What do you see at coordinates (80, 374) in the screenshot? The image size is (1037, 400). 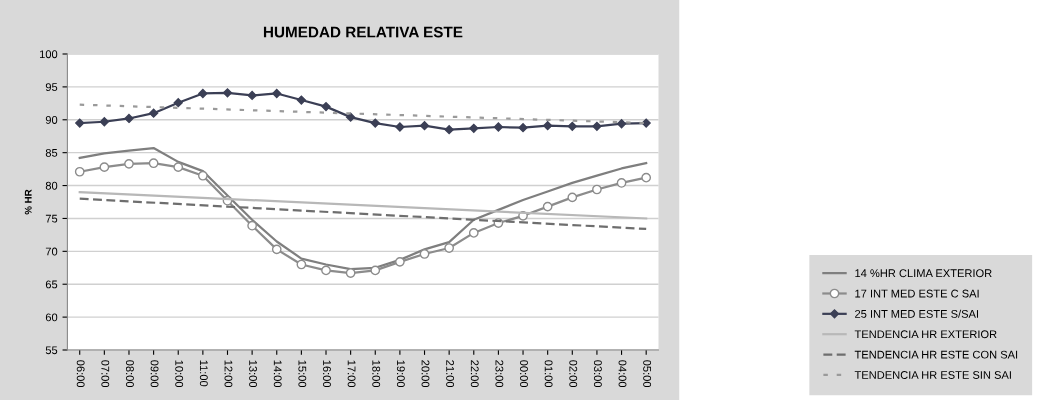 I see `x-tick-label: 06:00` at bounding box center [80, 374].